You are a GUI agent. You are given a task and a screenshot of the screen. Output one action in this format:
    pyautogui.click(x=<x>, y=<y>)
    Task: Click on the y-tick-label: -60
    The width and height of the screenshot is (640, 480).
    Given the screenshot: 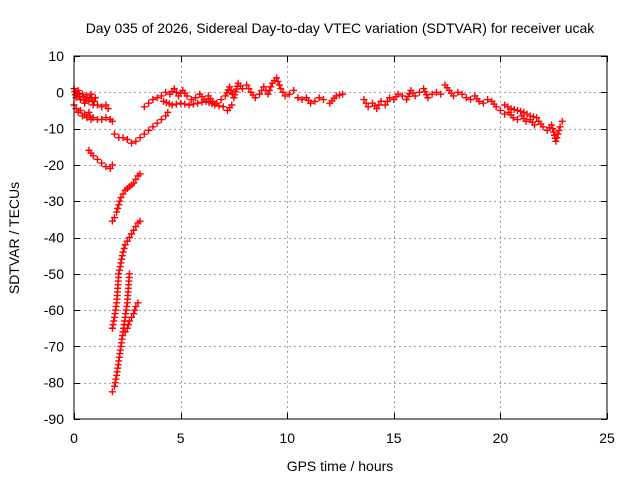 What is the action you would take?
    pyautogui.click(x=54, y=310)
    